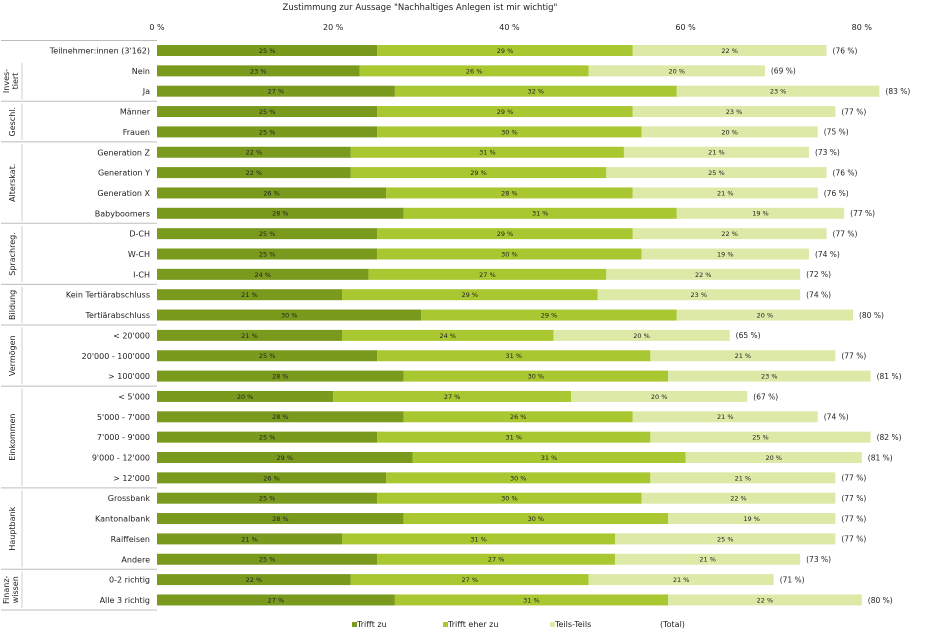  What do you see at coordinates (765, 396) in the screenshot?
I see `total-label: (67 %)` at bounding box center [765, 396].